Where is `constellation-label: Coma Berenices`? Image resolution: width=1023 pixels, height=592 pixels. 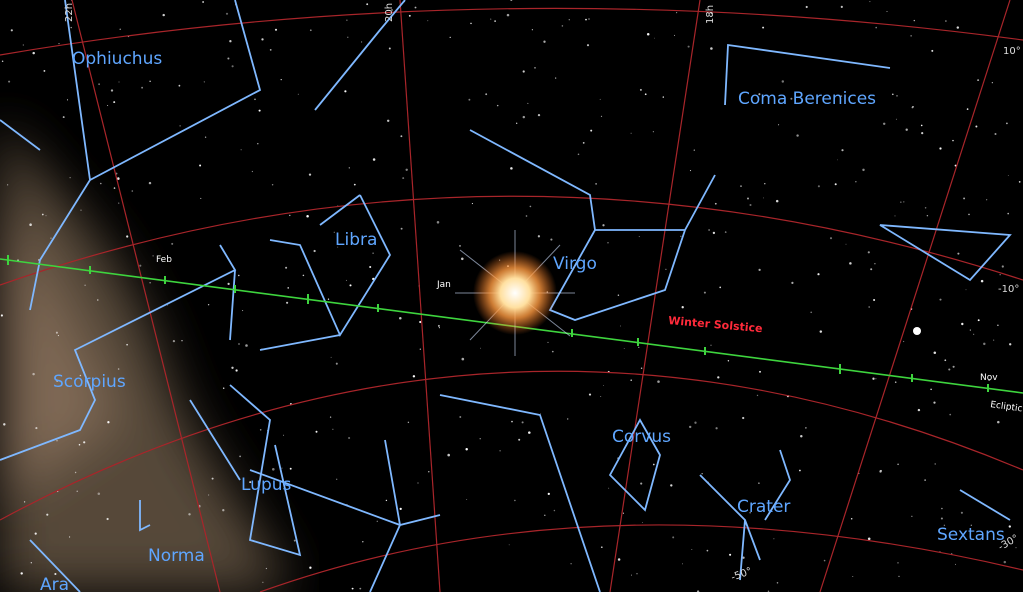
constellation-label: Coma Berenices is located at coordinates (807, 99).